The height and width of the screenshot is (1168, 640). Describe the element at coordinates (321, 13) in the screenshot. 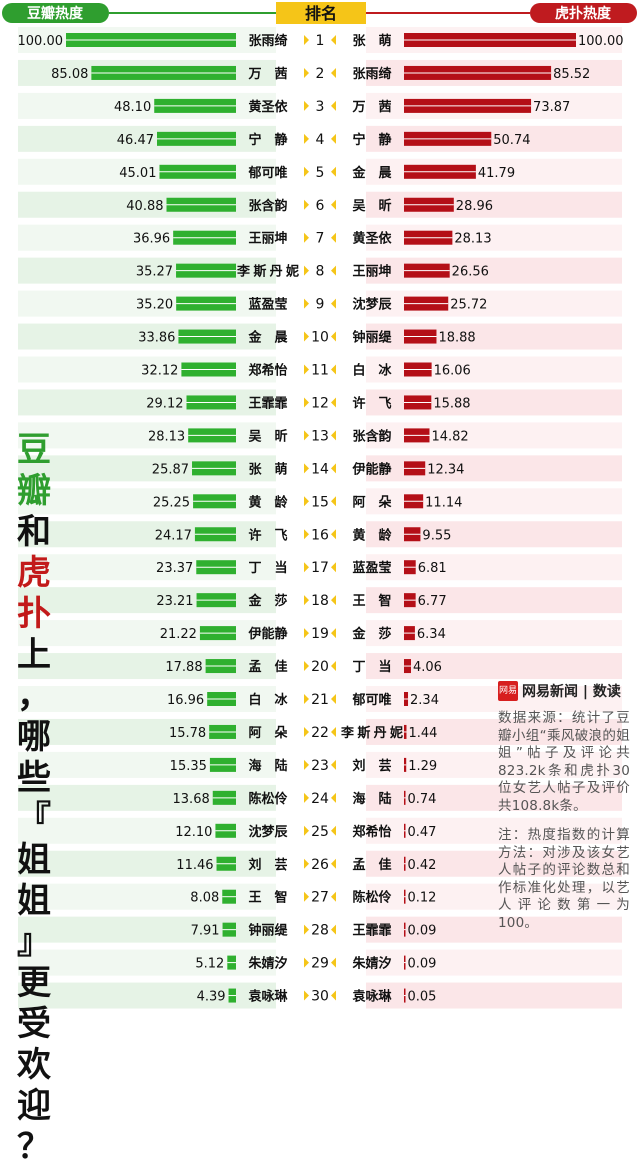

I see `rank-header-label: 排名` at that location.